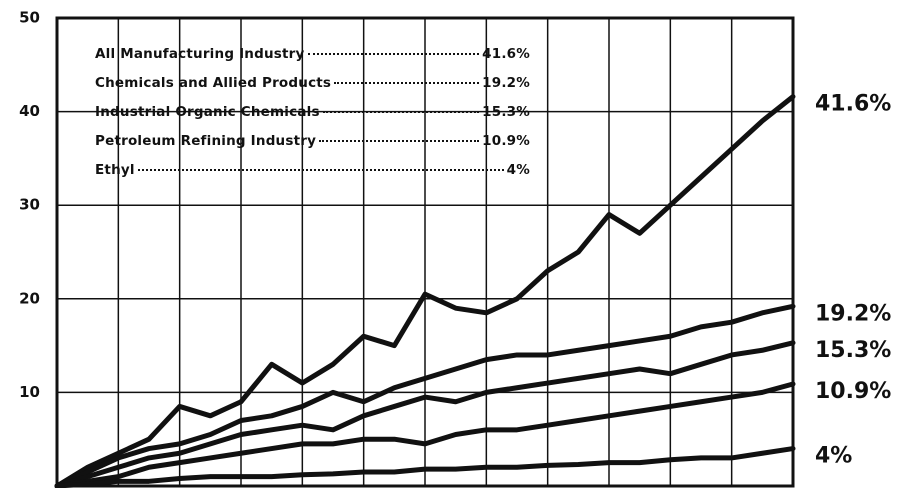 This screenshot has width=909, height=488. I want to click on legend-value: 4%, so click(518, 170).